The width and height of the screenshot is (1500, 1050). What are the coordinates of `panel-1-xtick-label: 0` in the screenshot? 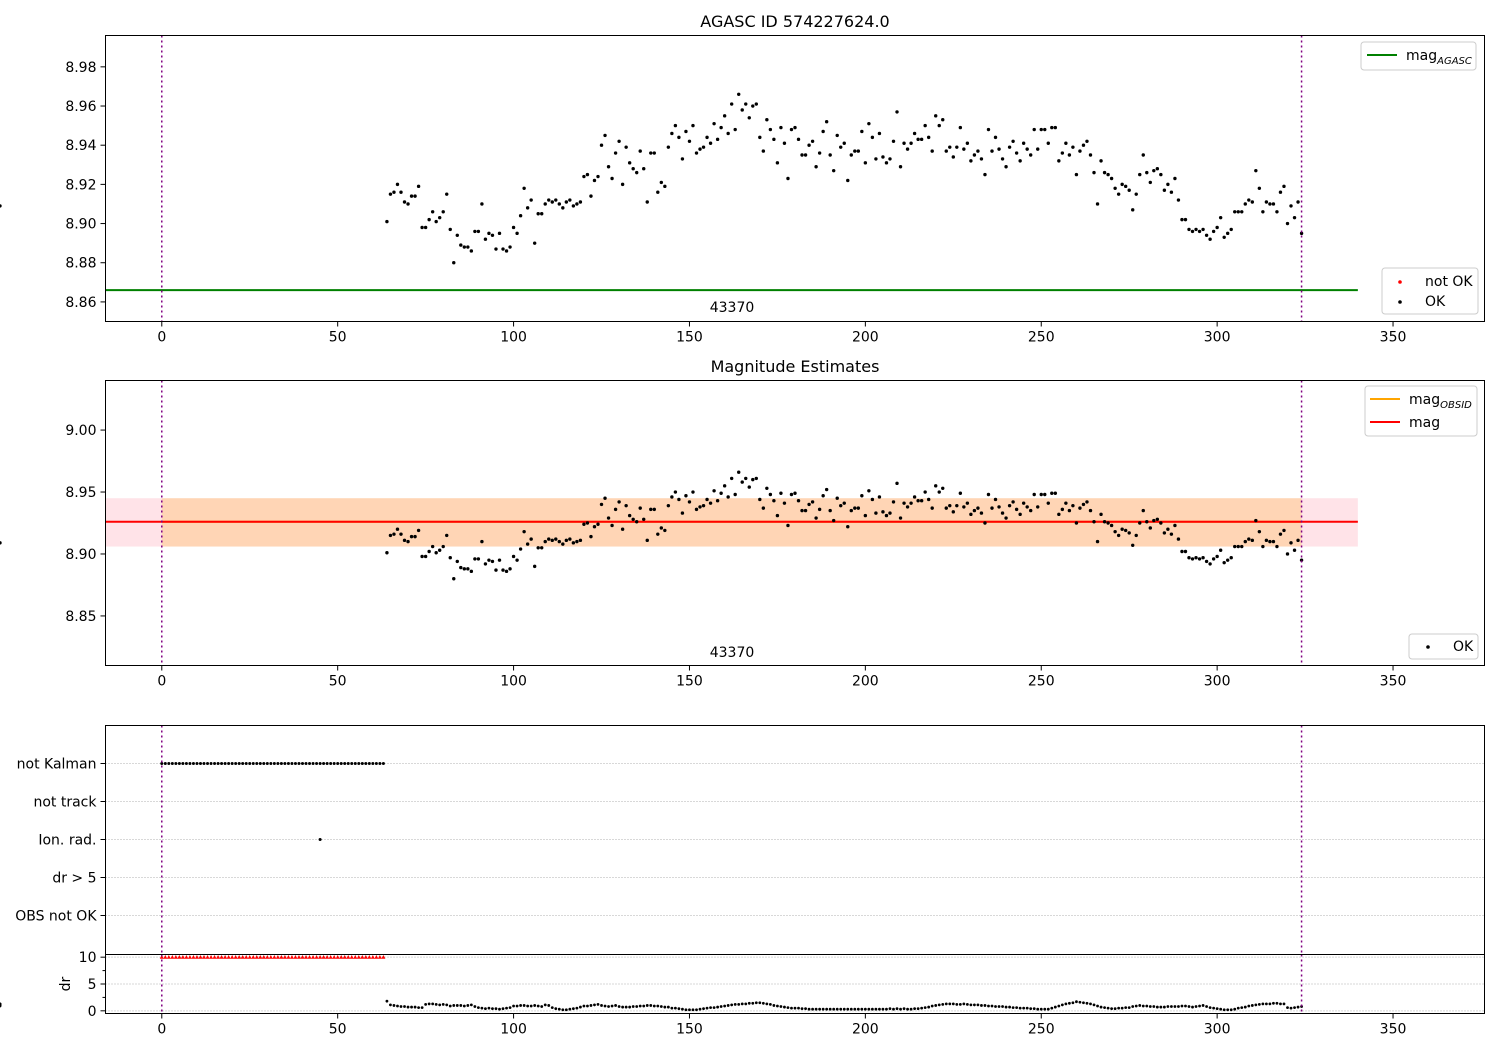 It's located at (161, 338).